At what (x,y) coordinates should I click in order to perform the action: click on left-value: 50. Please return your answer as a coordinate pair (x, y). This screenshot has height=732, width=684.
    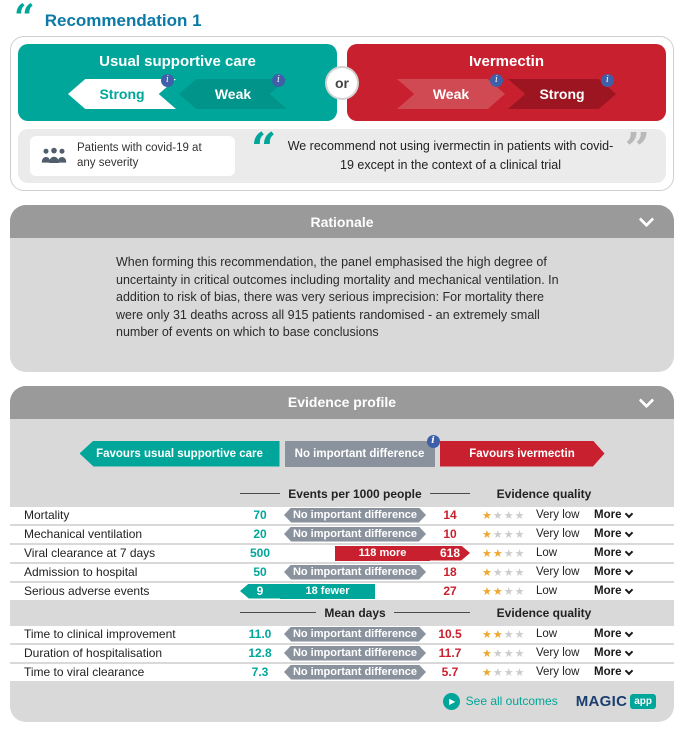
    Looking at the image, I should click on (260, 572).